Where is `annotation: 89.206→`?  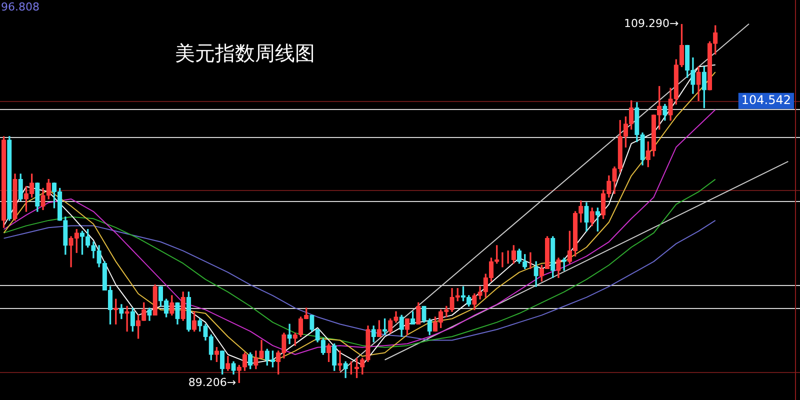
annotation: 89.206→ is located at coordinates (212, 382).